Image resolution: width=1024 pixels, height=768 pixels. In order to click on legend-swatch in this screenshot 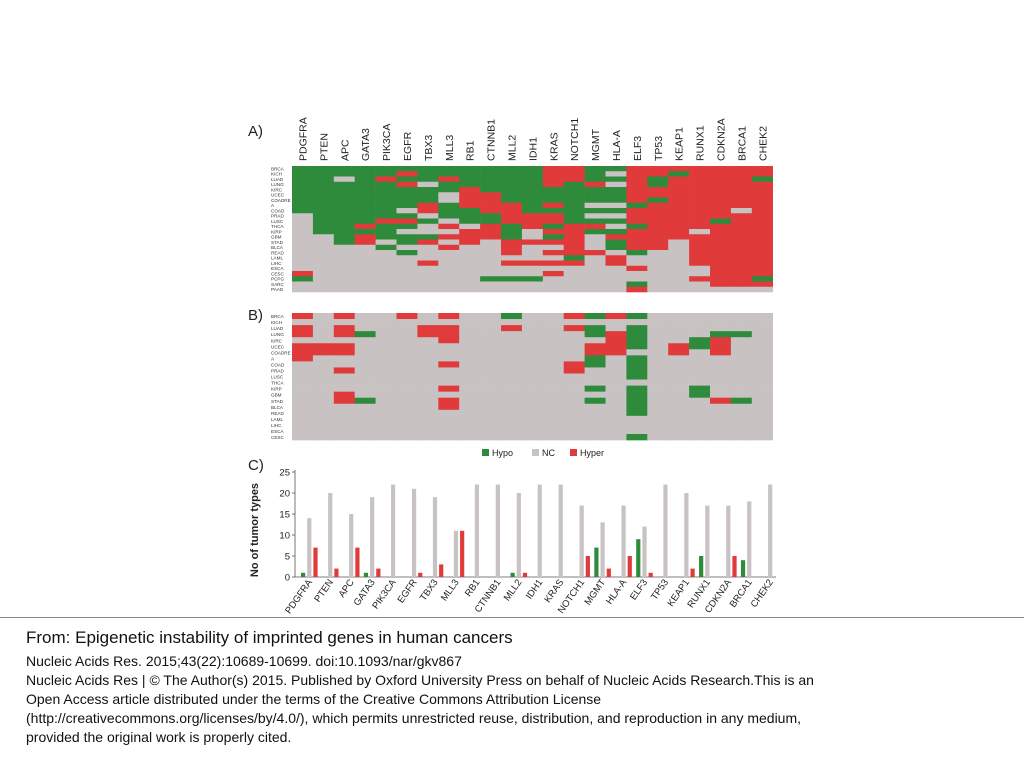, I will do `click(535, 452)`.